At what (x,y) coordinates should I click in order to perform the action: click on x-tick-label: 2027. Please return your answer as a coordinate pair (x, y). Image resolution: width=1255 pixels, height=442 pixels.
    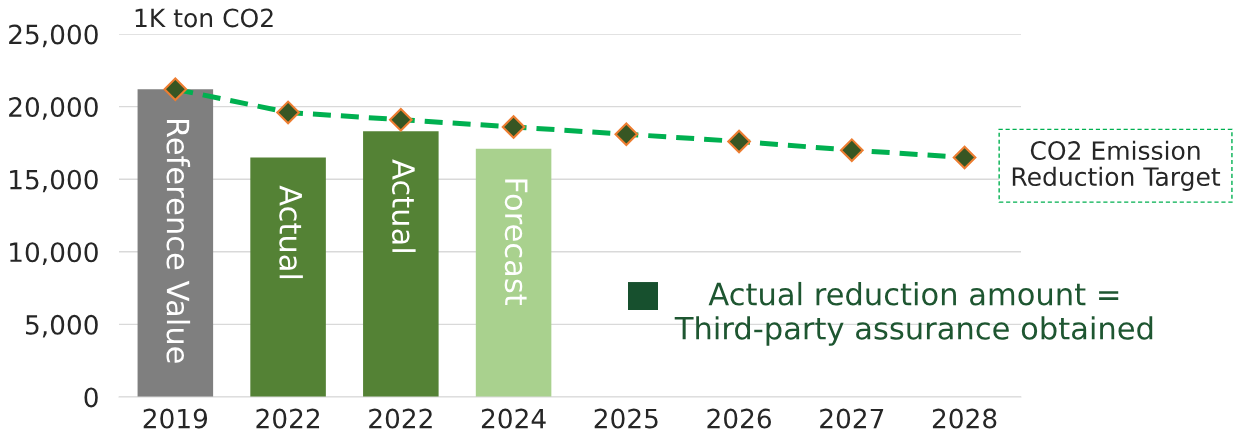
    Looking at the image, I should click on (852, 418).